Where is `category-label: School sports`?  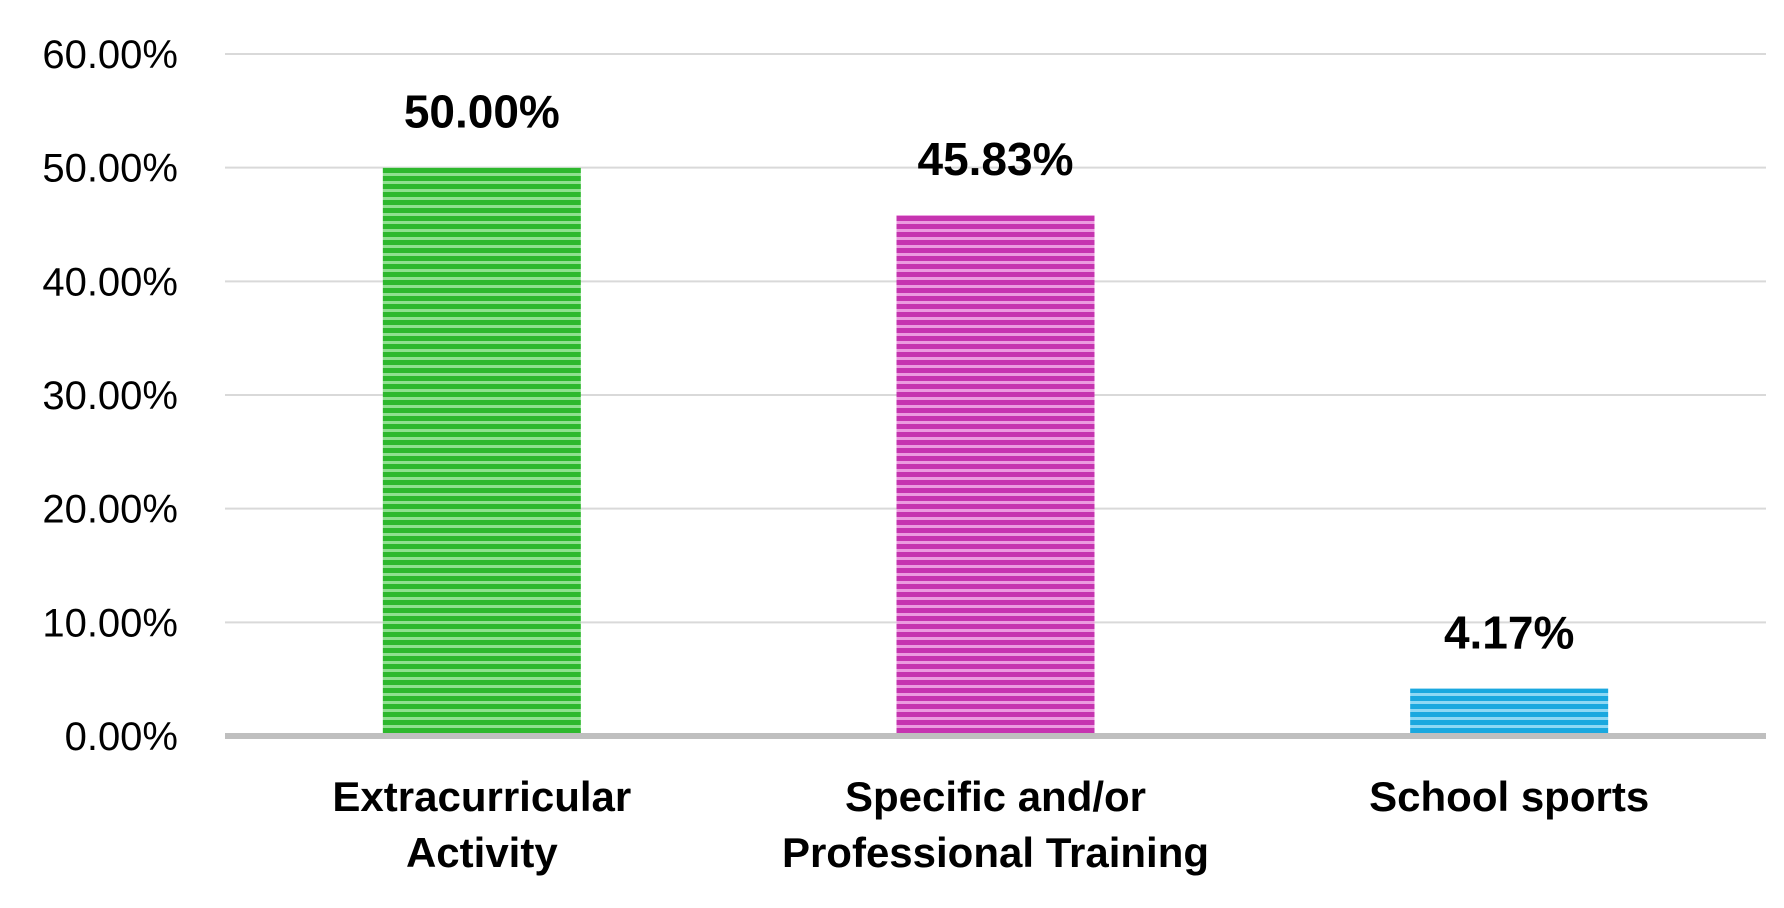
category-label: School sports is located at coordinates (1509, 796).